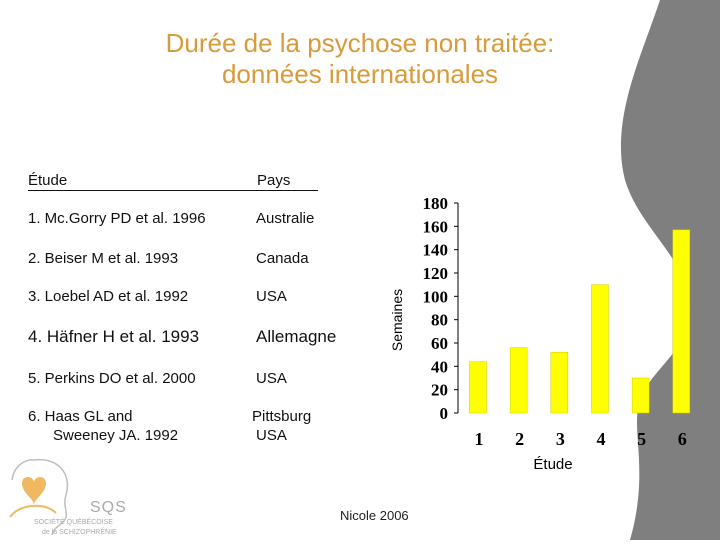 This screenshot has width=720, height=545. I want to click on y-tick-label: 180, so click(436, 203).